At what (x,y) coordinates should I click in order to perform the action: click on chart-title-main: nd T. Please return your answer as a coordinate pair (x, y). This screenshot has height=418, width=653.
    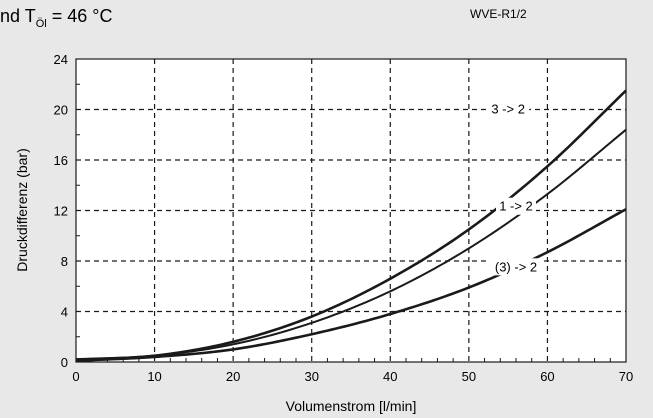
    Looking at the image, I should click on (18, 16).